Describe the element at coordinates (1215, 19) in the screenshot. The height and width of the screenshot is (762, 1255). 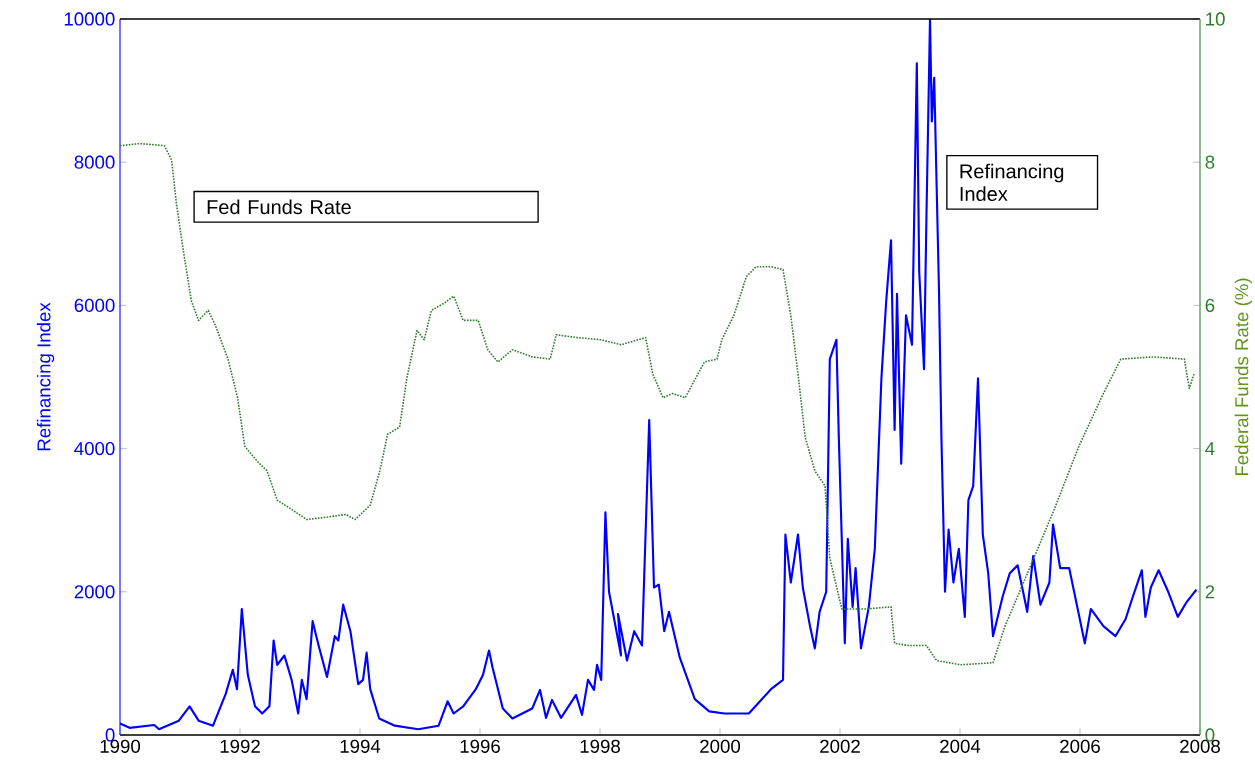
I see `y2-tick-label: 10` at that location.